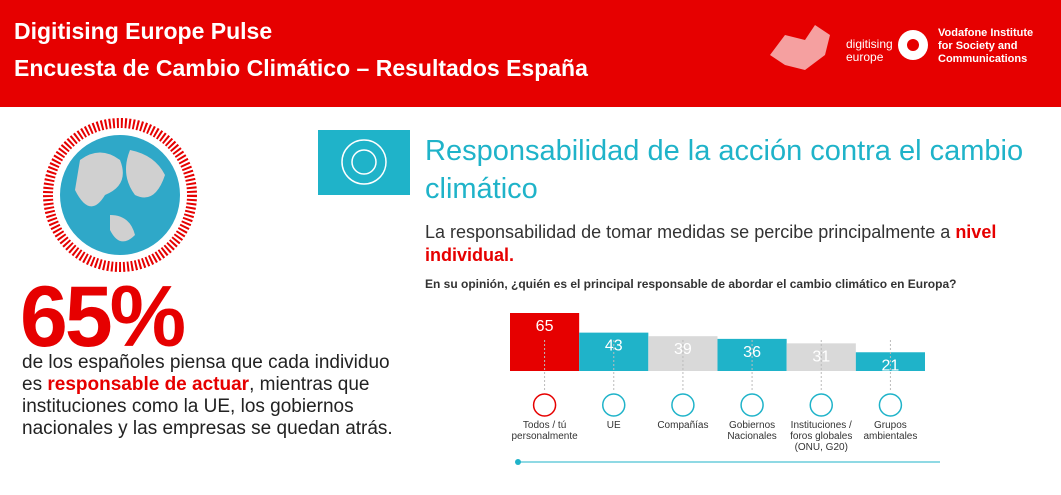 This screenshot has height=495, width=1061. Describe the element at coordinates (913, 45) in the screenshot. I see `vodafone-logo-mark` at that location.